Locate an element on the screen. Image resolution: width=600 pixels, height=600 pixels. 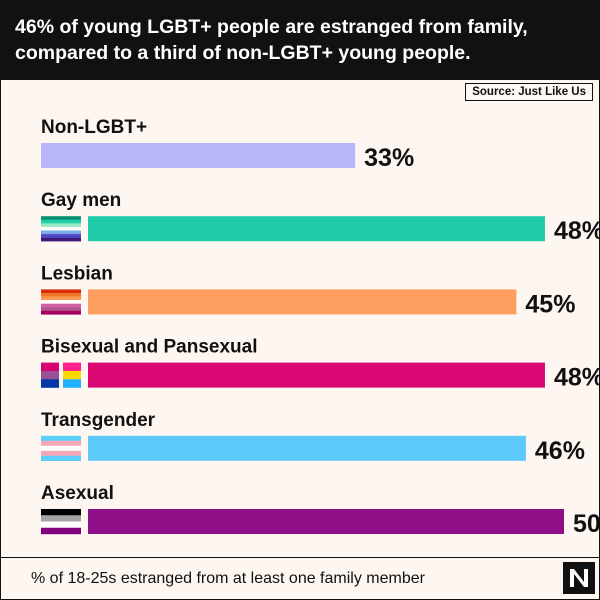
data-label: 50% is located at coordinates (586, 524).